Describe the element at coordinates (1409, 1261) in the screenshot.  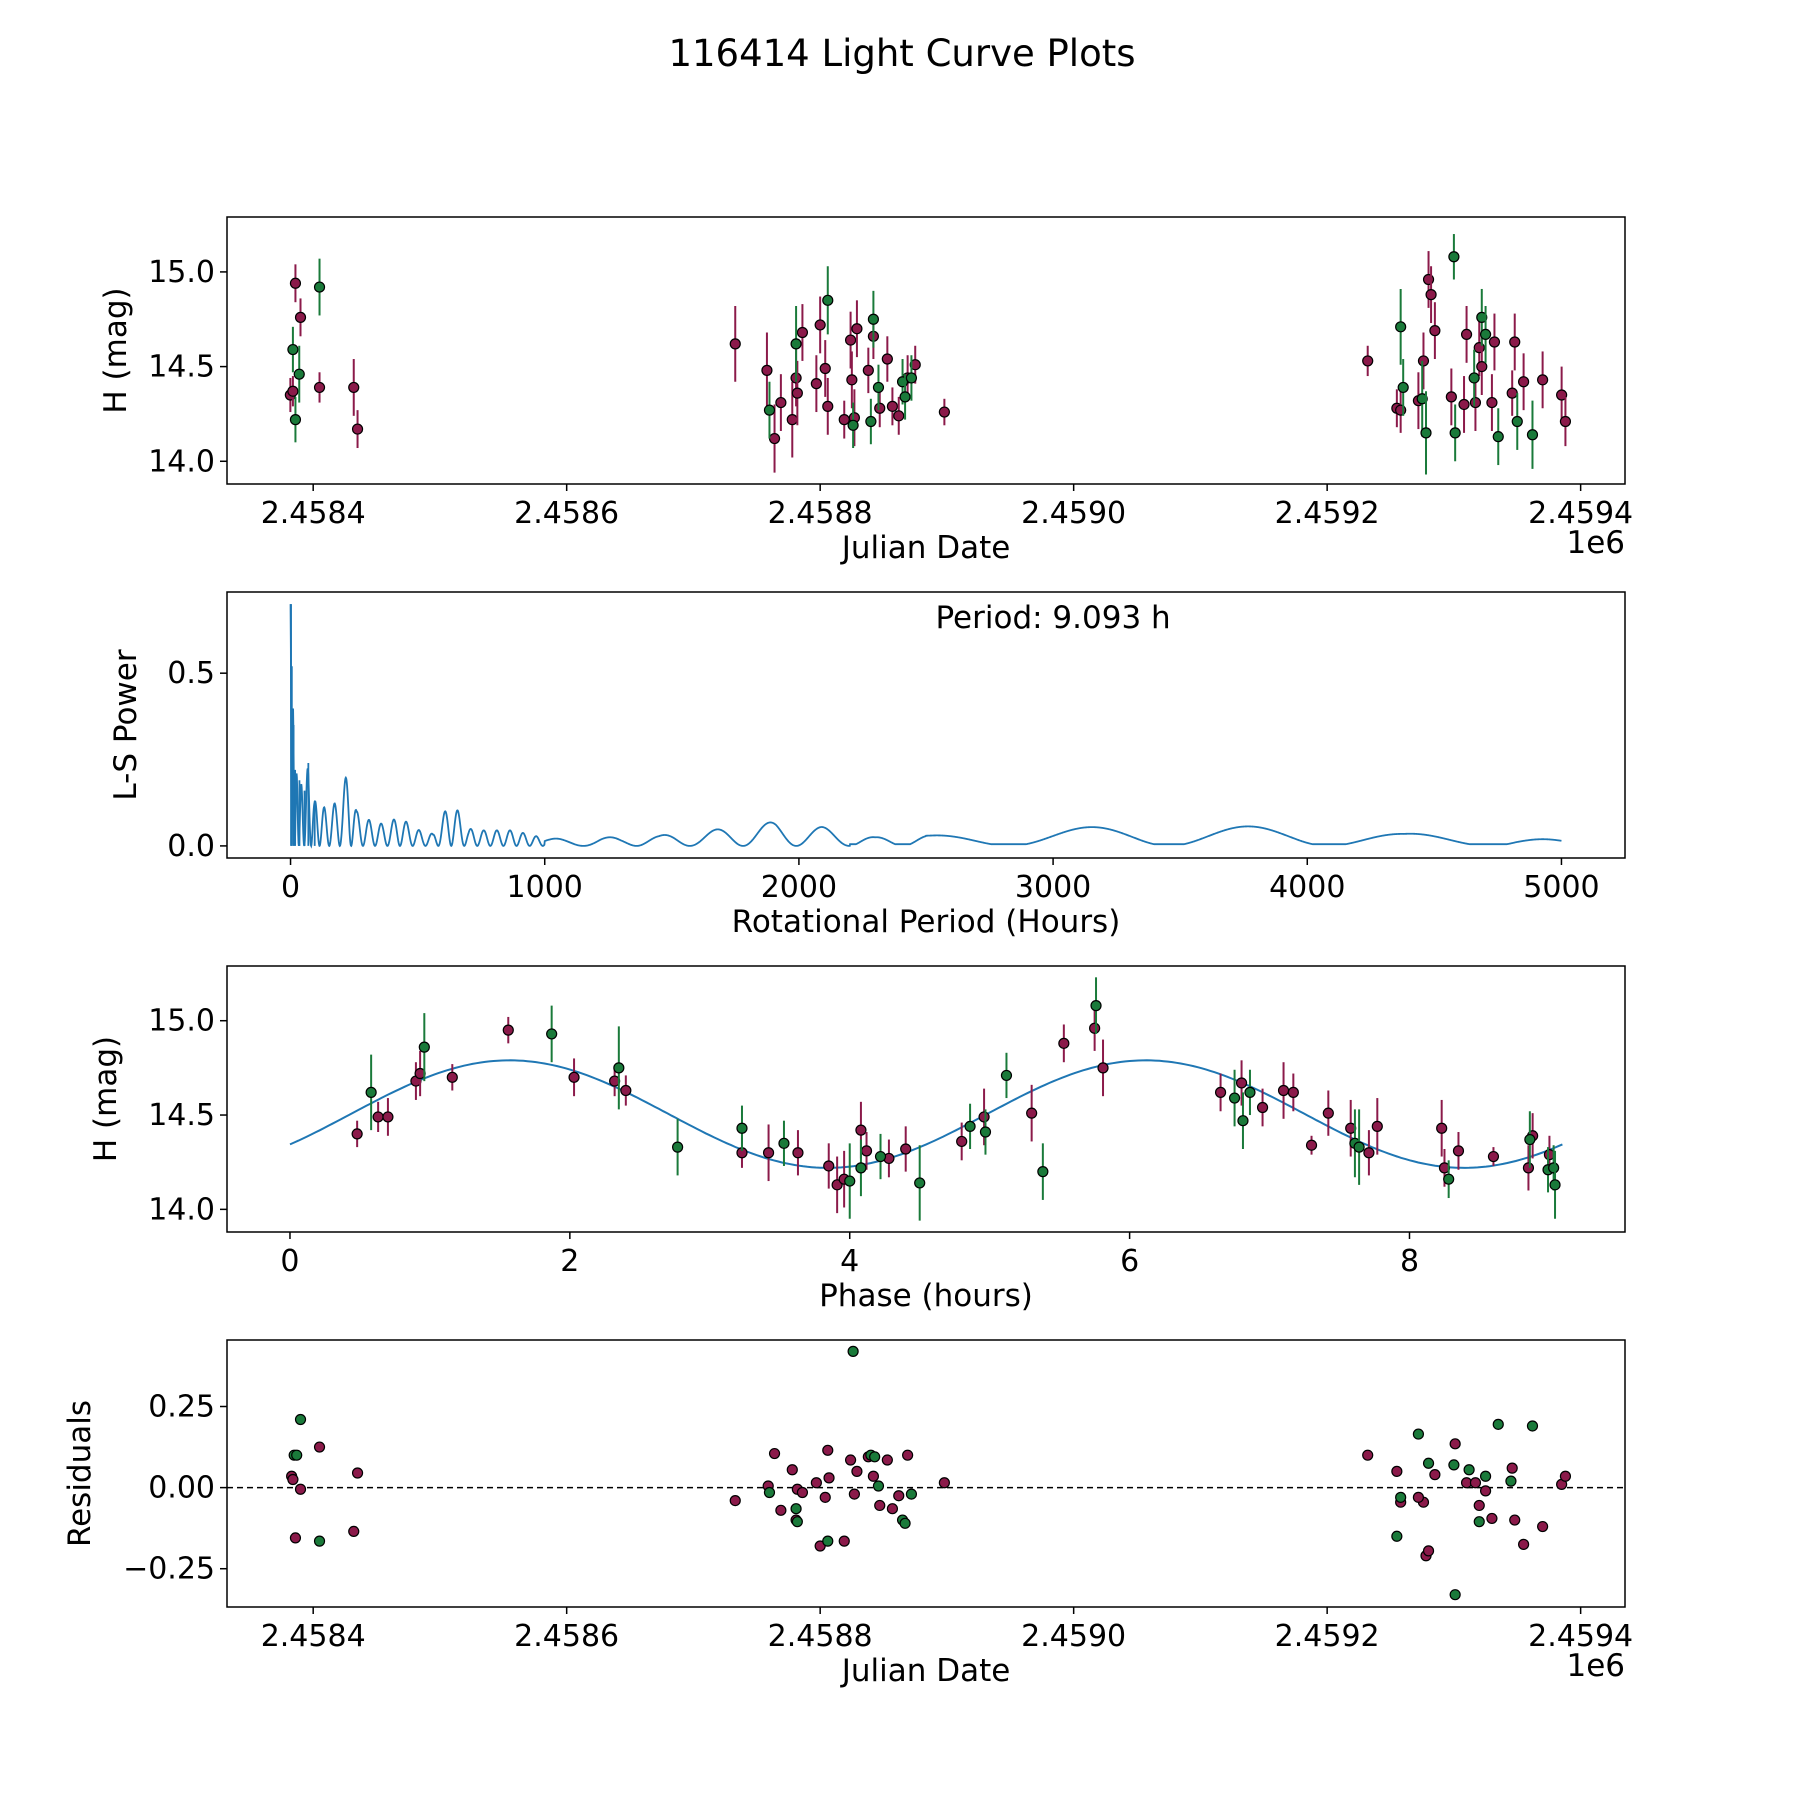
I see `x-tick-label: 8` at that location.